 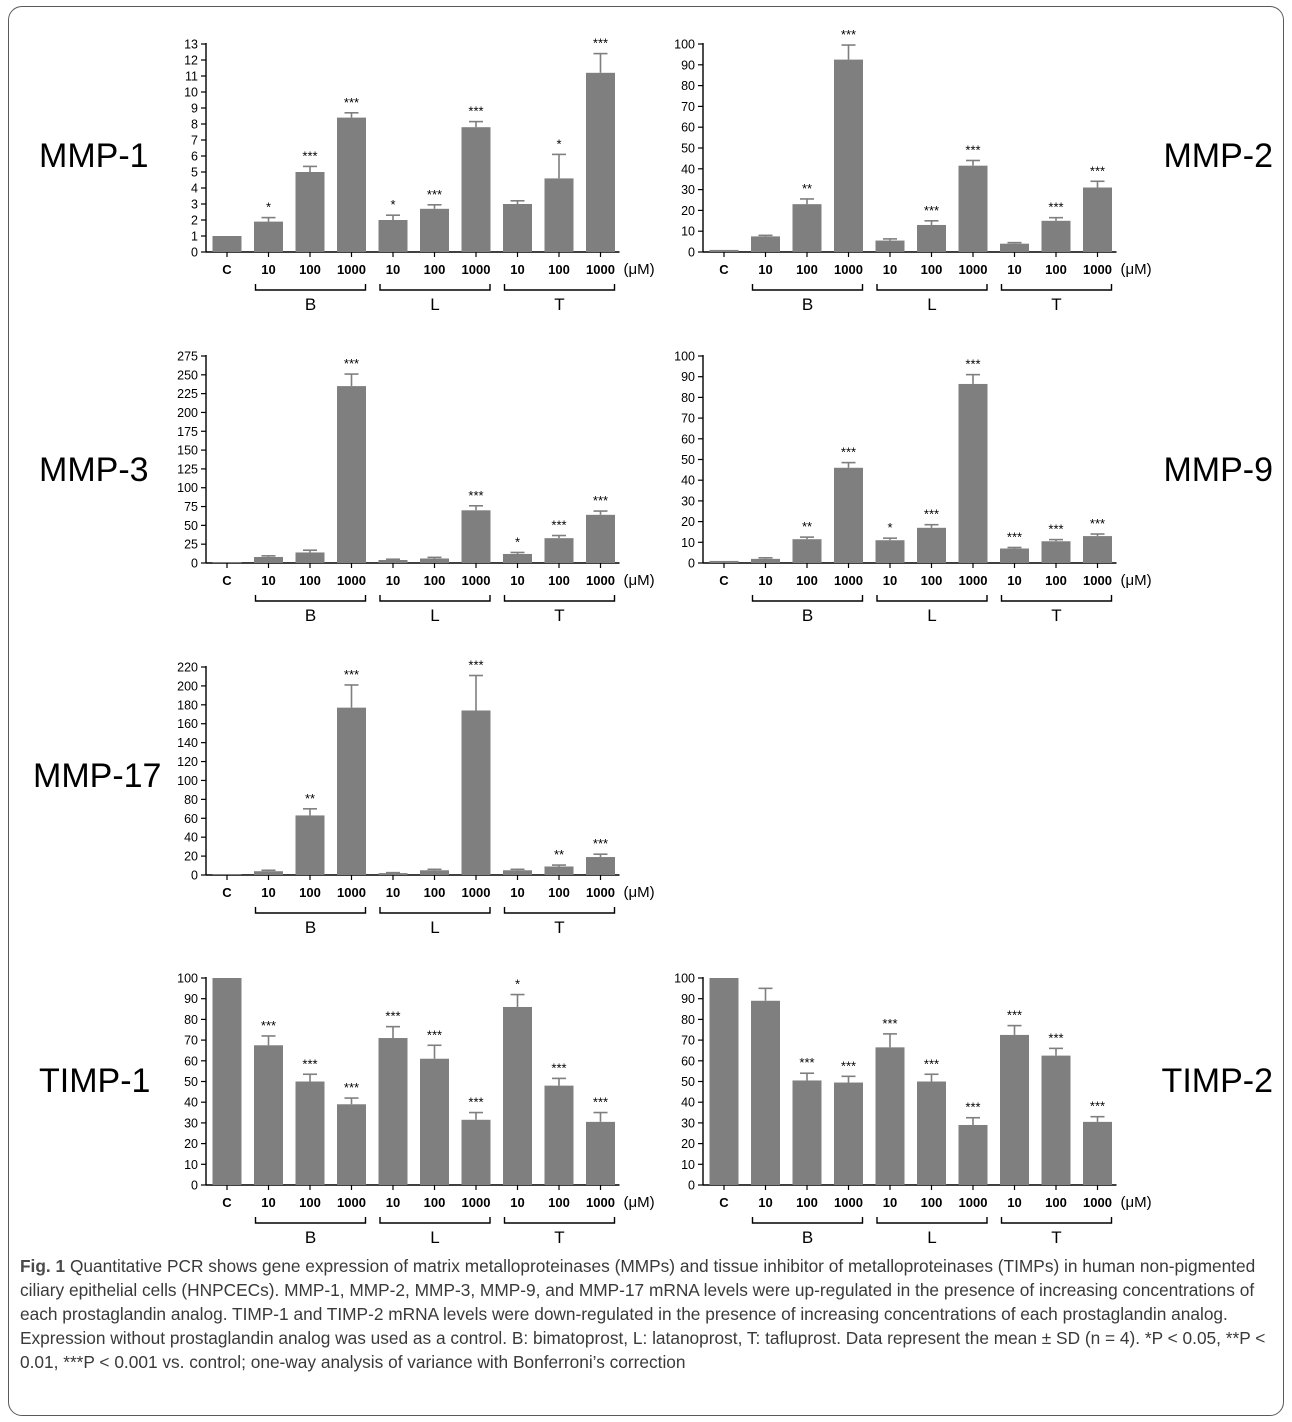 I want to click on y-tick-label: 60, so click(x=688, y=128).